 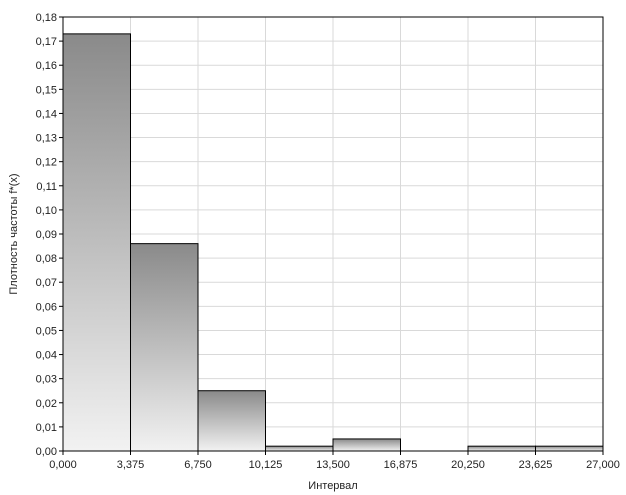 I want to click on y-tick-label: 0,17, so click(x=46, y=42).